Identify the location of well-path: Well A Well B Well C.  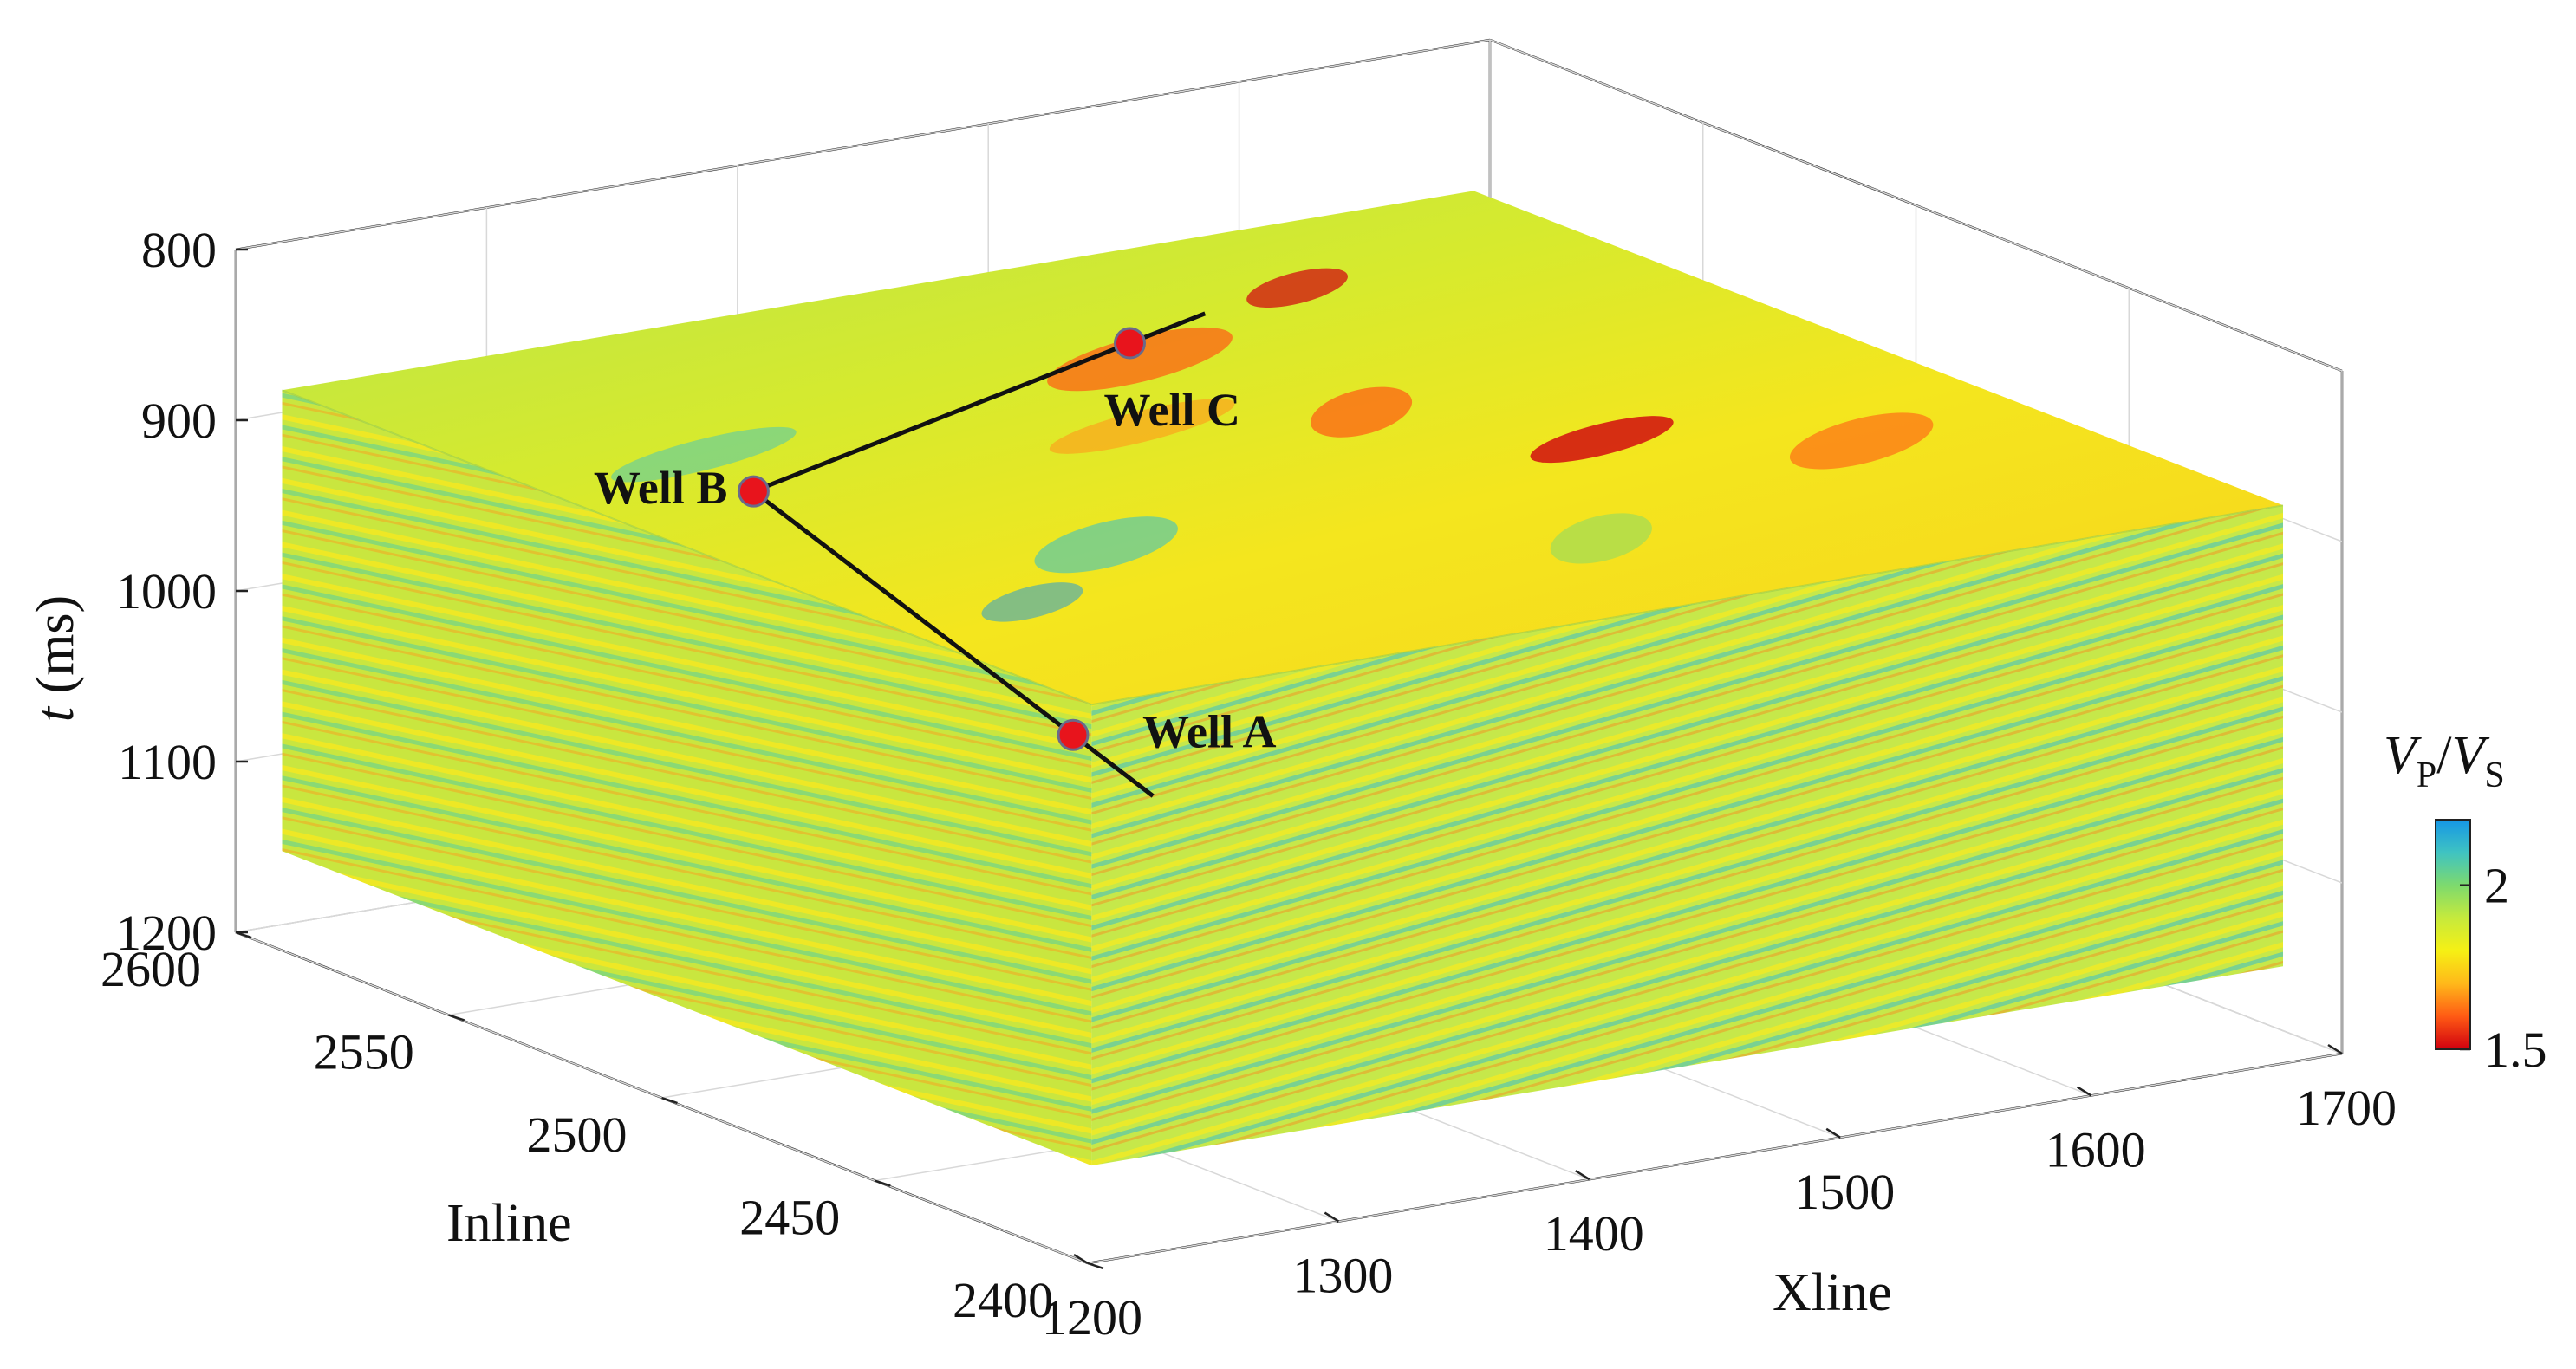
(935, 554).